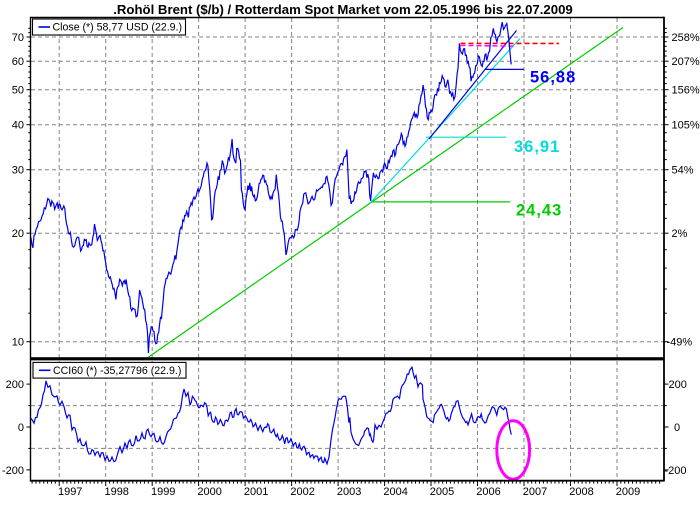 The height and width of the screenshot is (505, 700). Describe the element at coordinates (581, 492) in the screenshot. I see `svg-text: 2008` at that location.